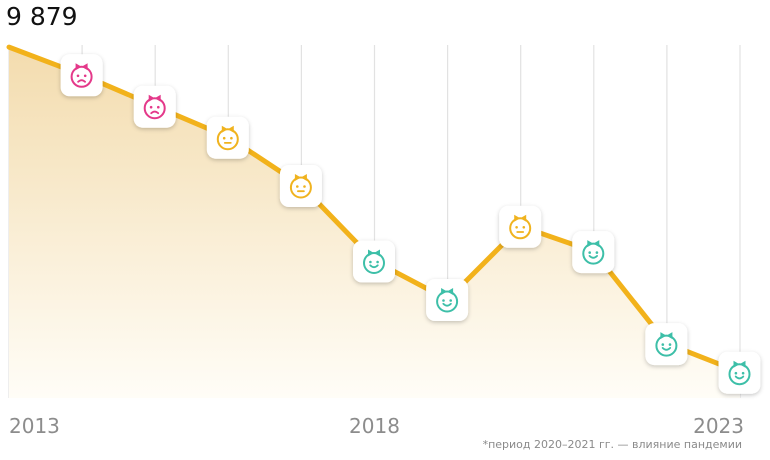  Describe the element at coordinates (718, 426) in the screenshot. I see `x-tick-label: 2023` at that location.